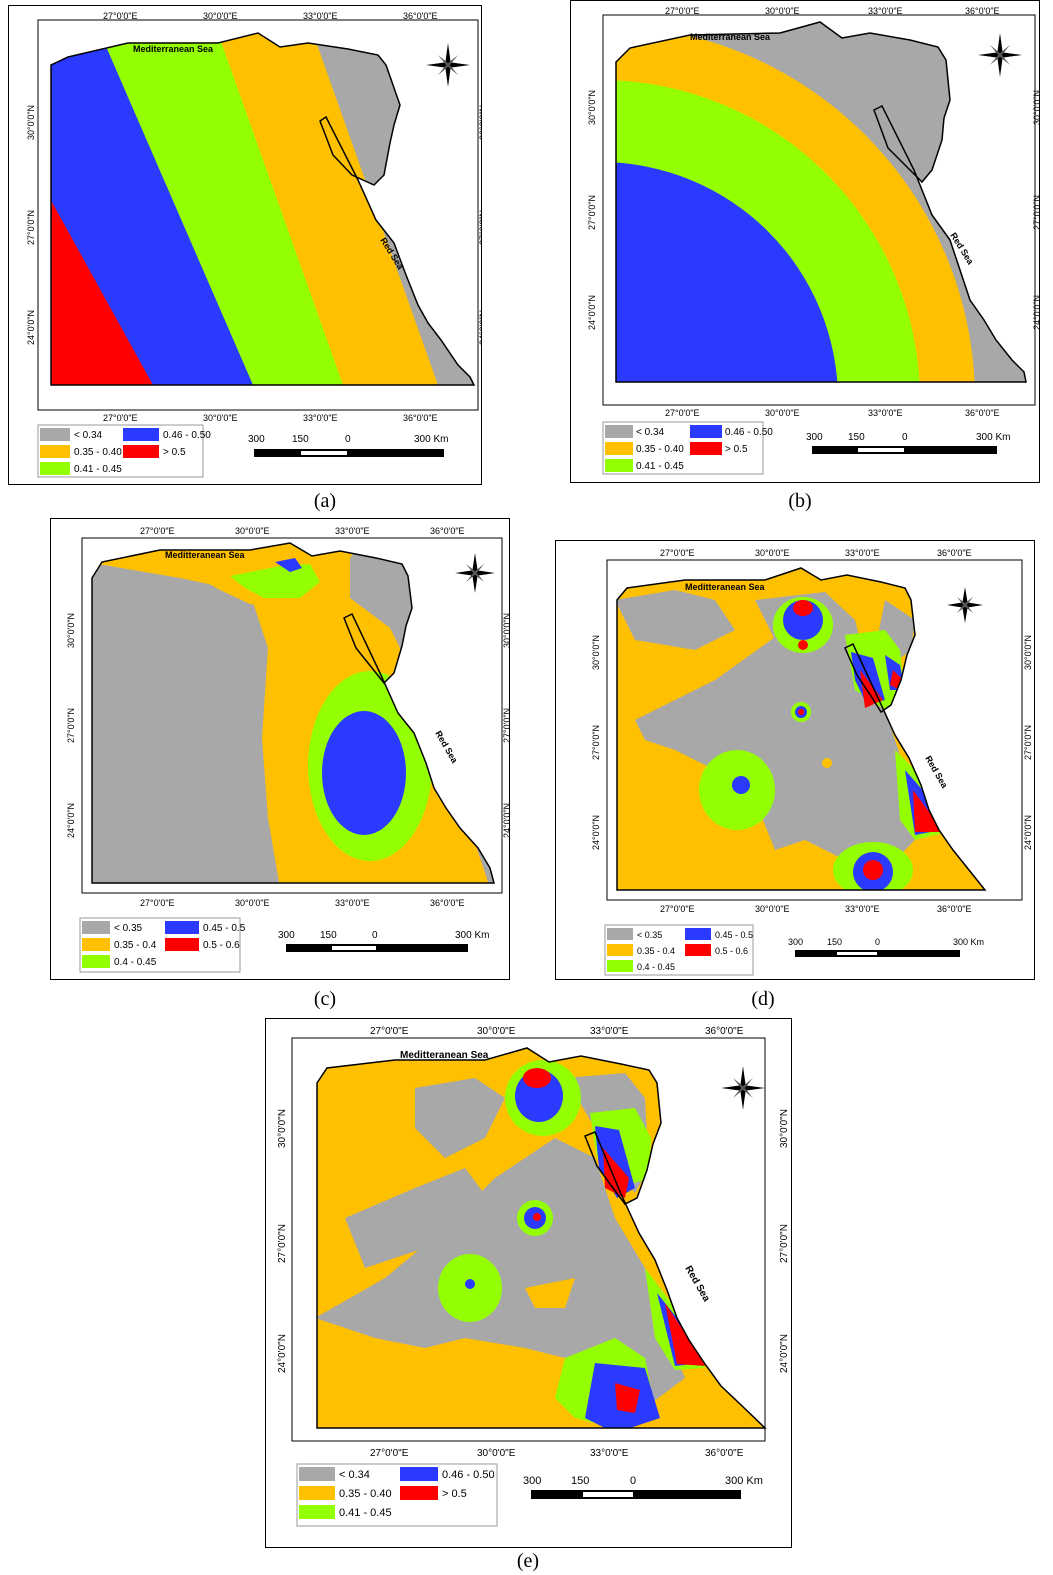 Image resolution: width=1053 pixels, height=1575 pixels. Describe the element at coordinates (480, 327) in the screenshot. I see `lat-label: 24°0'0"N` at that location.